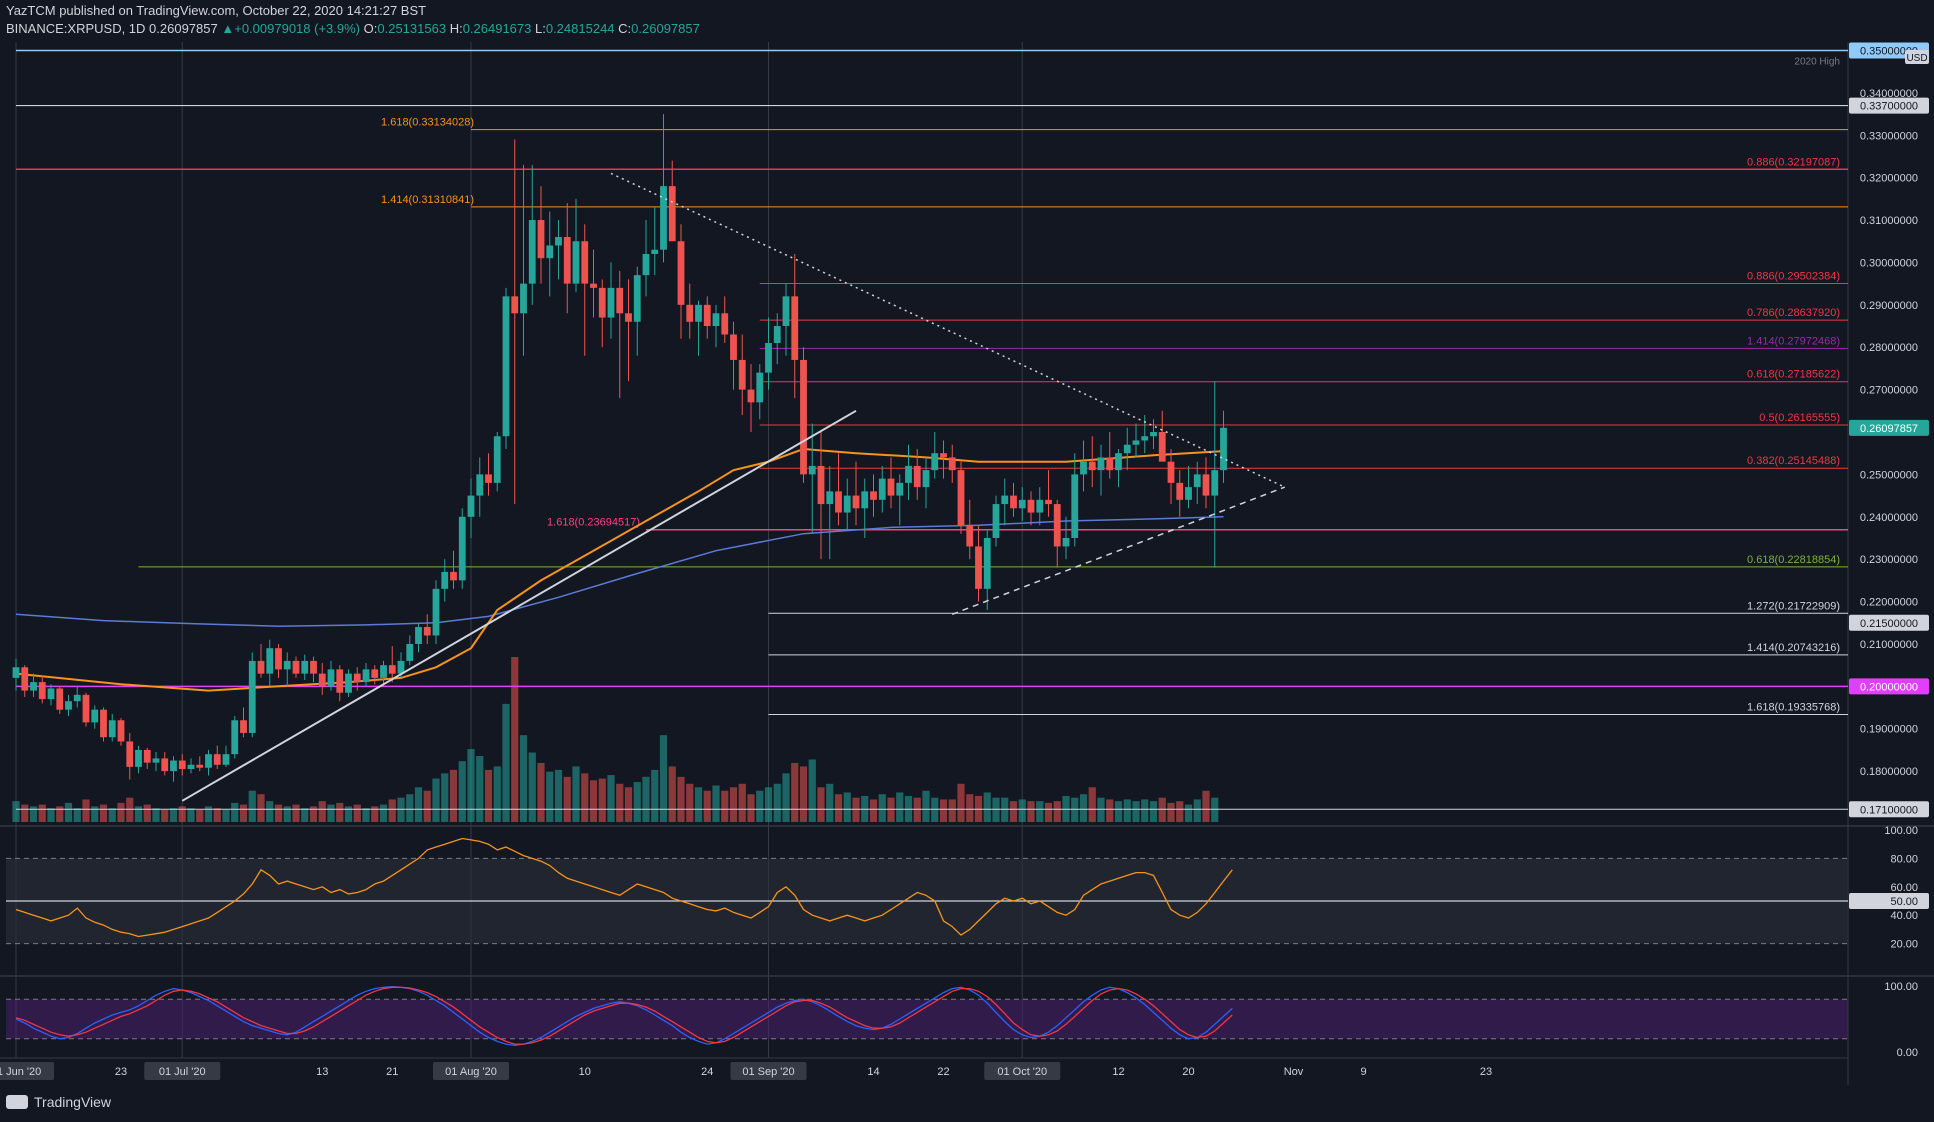 This screenshot has height=1122, width=1934. Describe the element at coordinates (1889, 107) in the screenshot. I see `price-tag-label: 0.33700000` at that location.